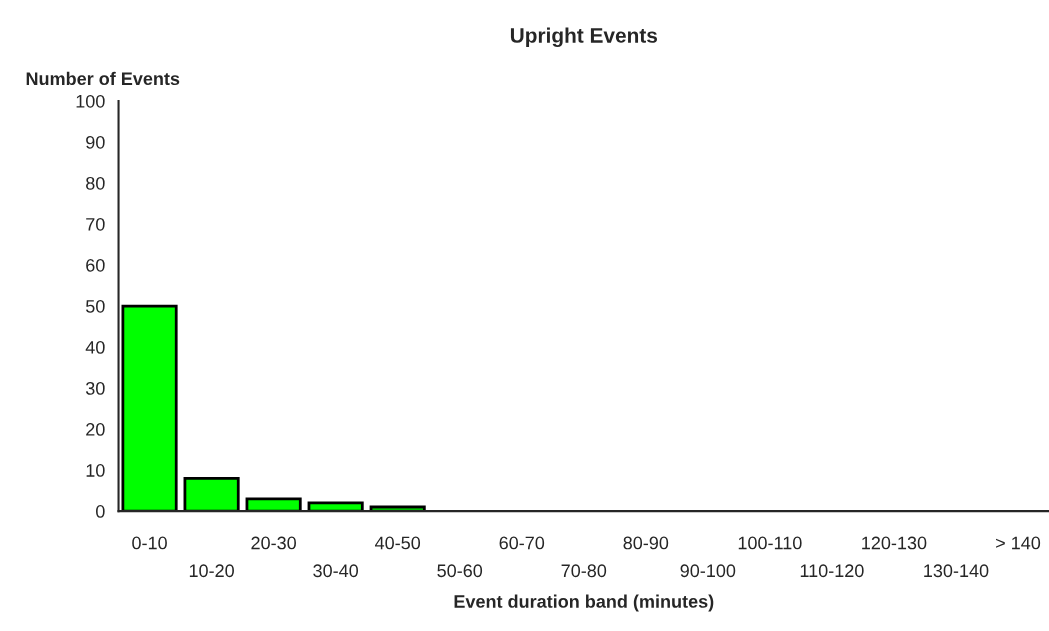 Image resolution: width=1049 pixels, height=631 pixels. Describe the element at coordinates (95, 347) in the screenshot. I see `y-tick-label: 40` at that location.